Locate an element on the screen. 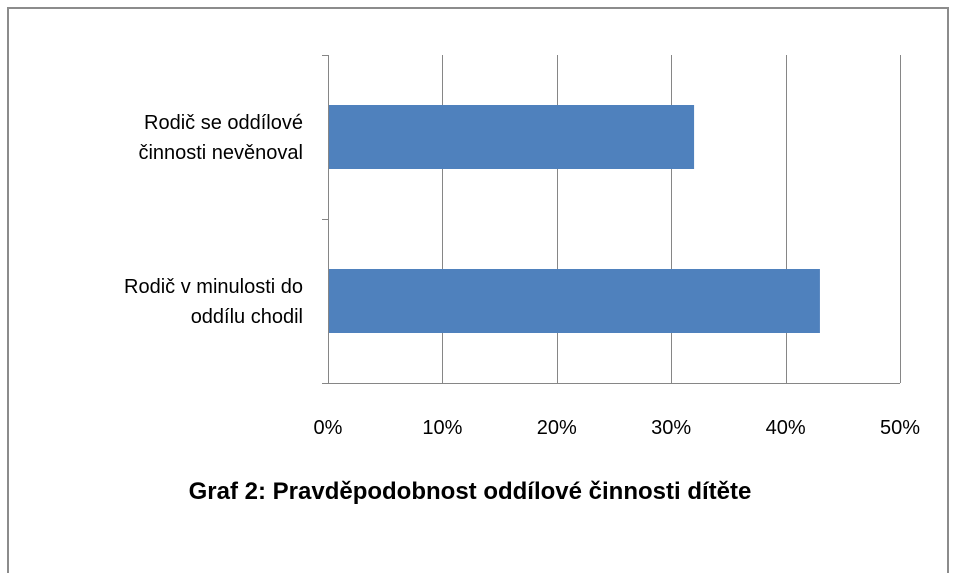 The height and width of the screenshot is (577, 957). x-tick-label: 20% is located at coordinates (557, 428).